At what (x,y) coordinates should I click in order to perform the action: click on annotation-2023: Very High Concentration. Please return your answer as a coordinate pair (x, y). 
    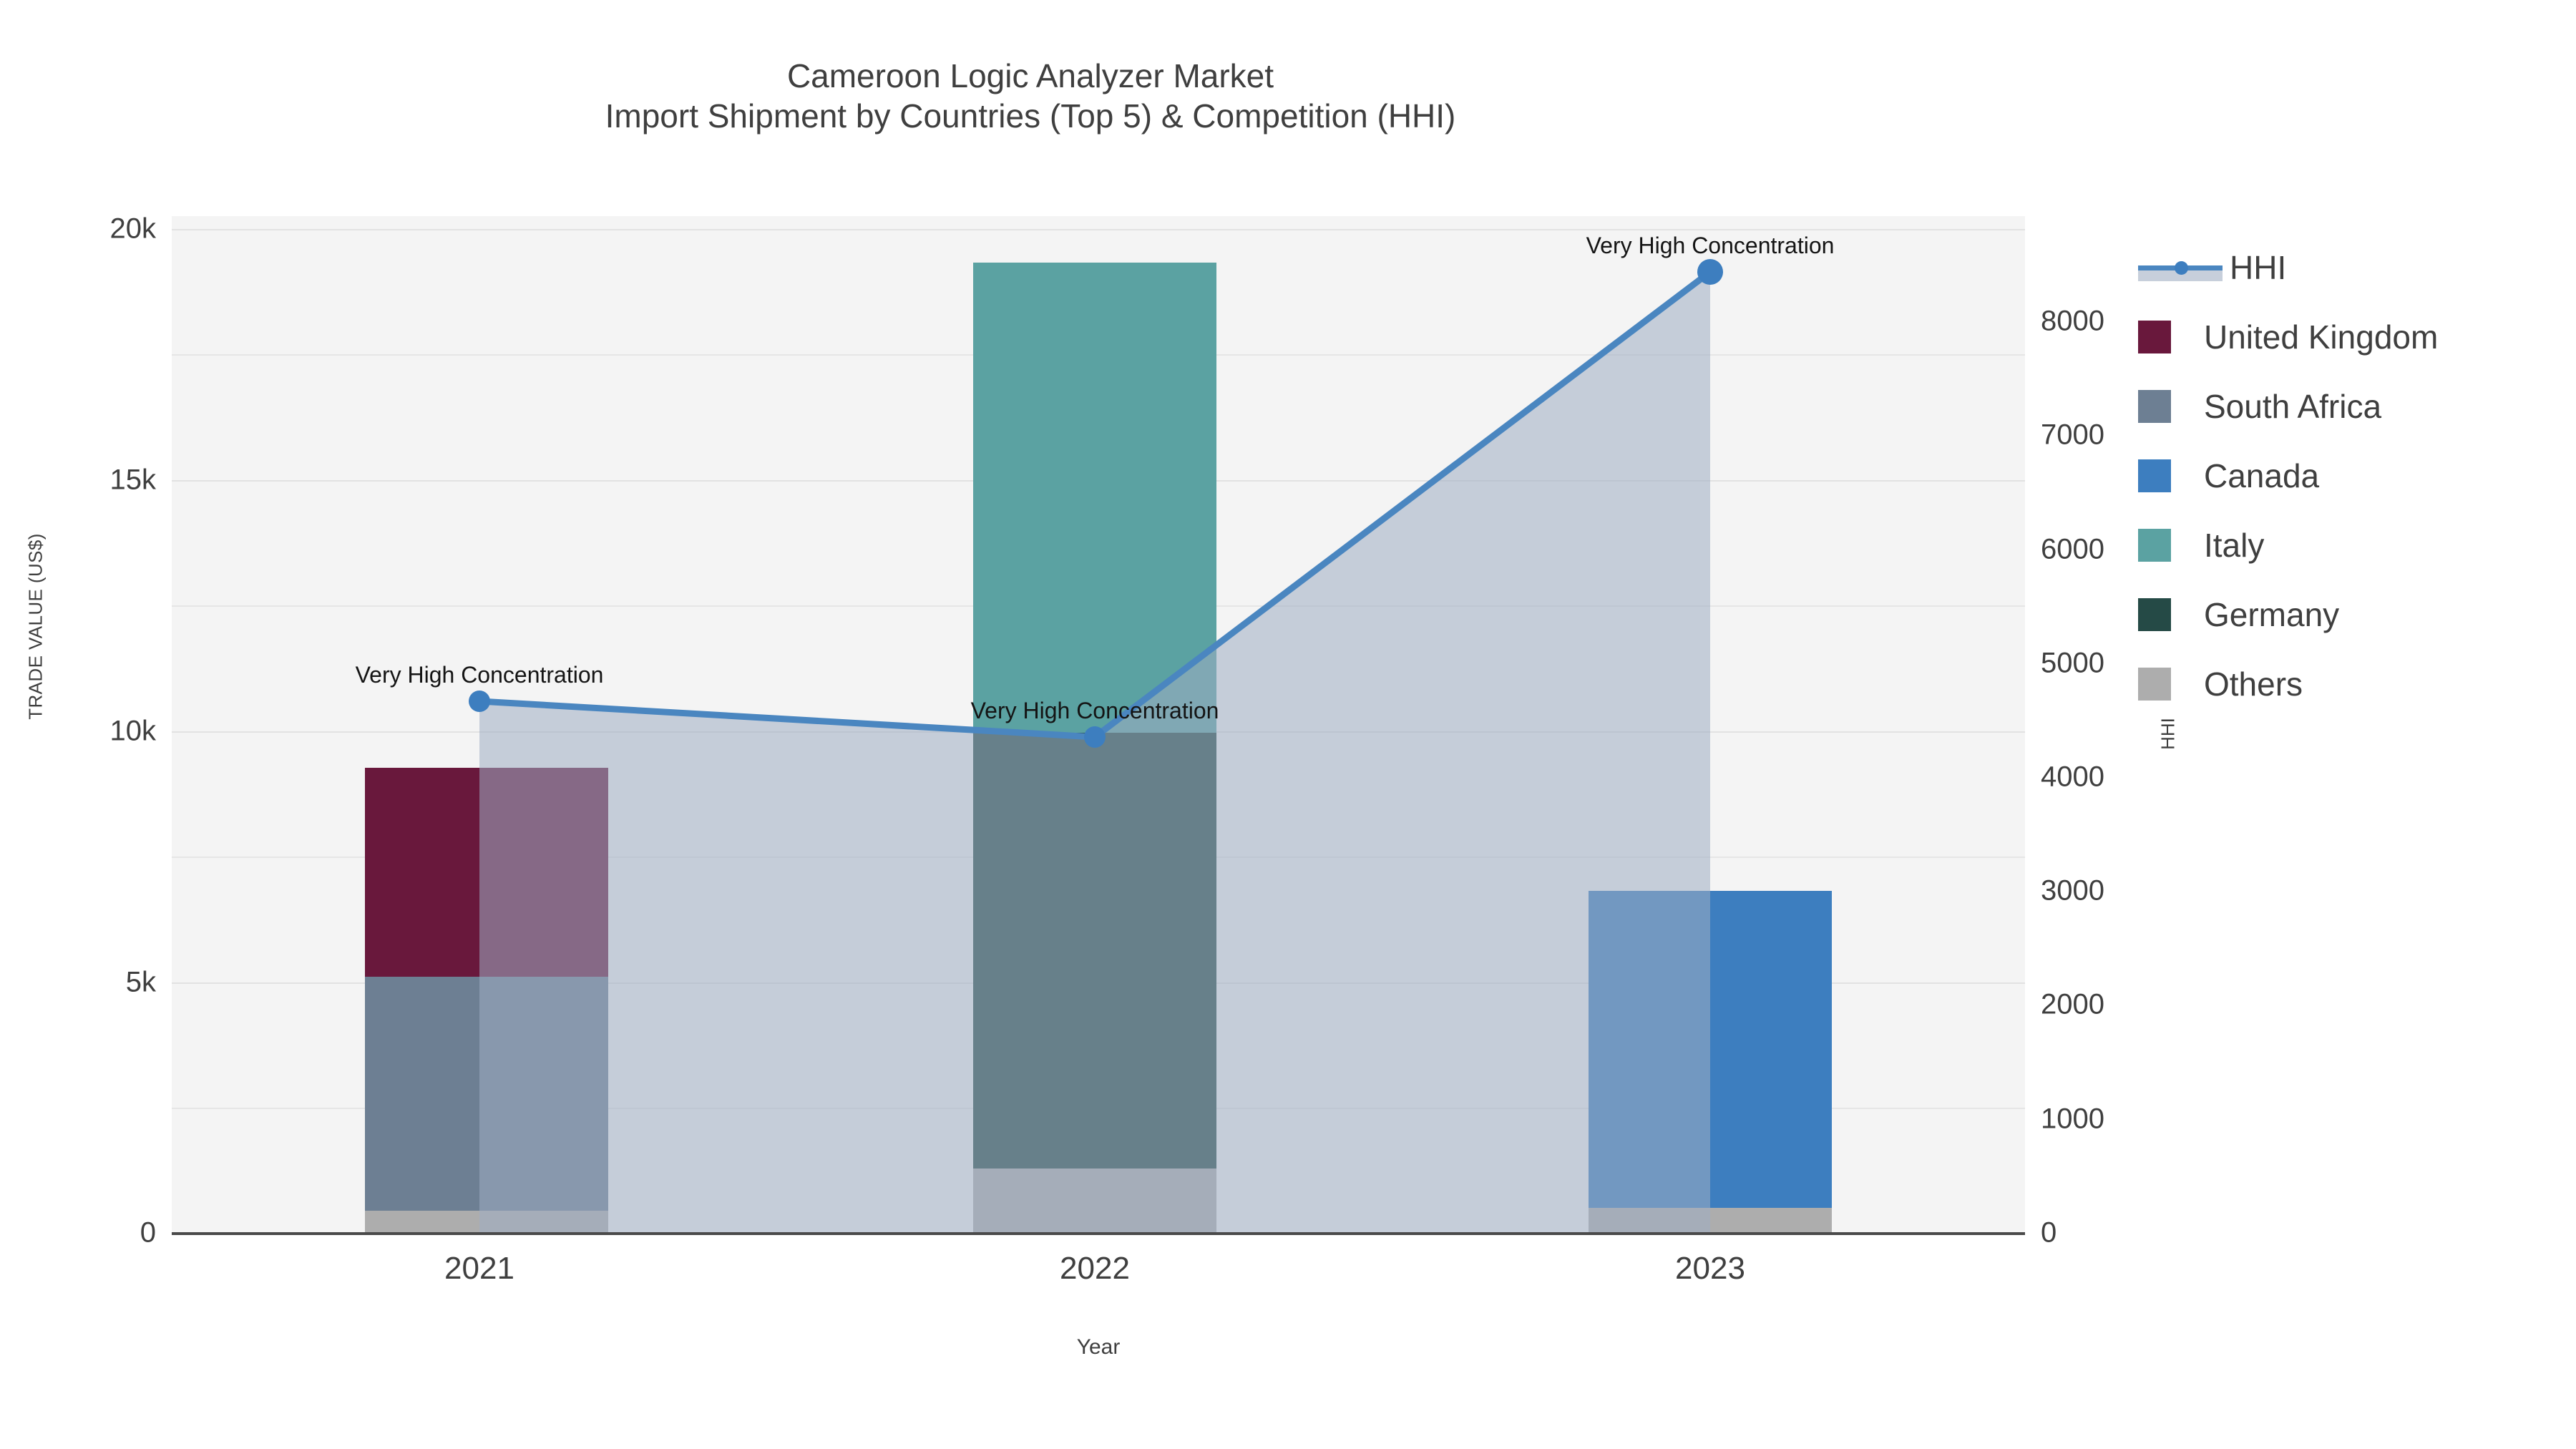
    Looking at the image, I should click on (1710, 245).